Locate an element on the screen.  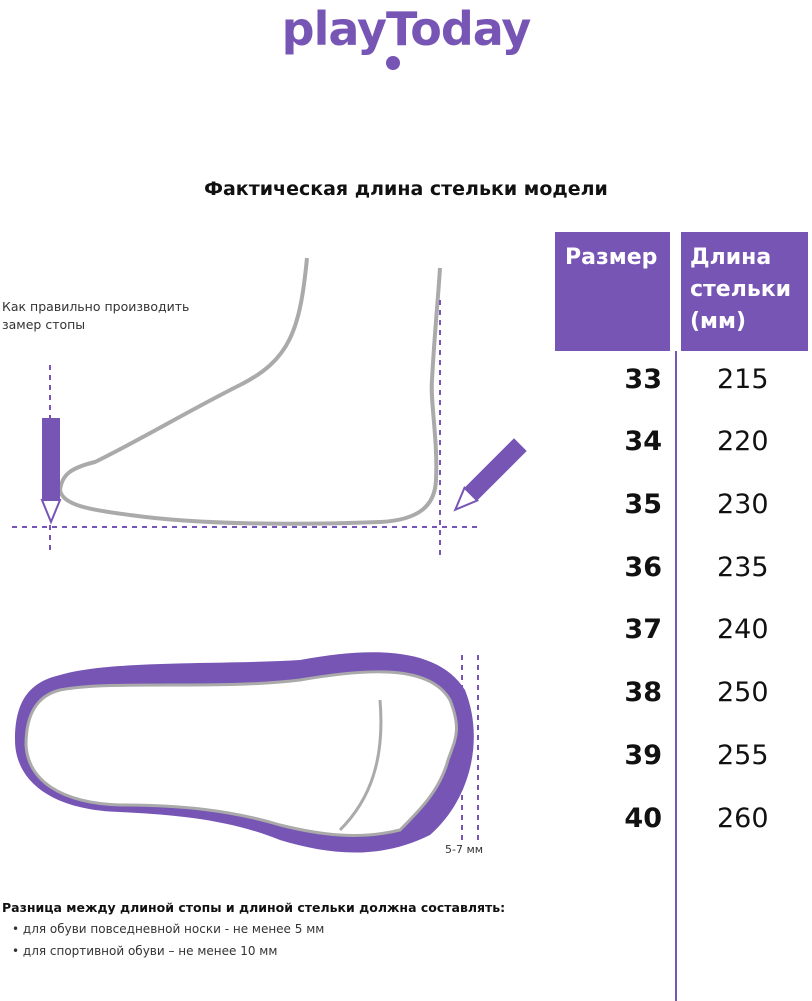
header-size: Размер is located at coordinates (612, 291).